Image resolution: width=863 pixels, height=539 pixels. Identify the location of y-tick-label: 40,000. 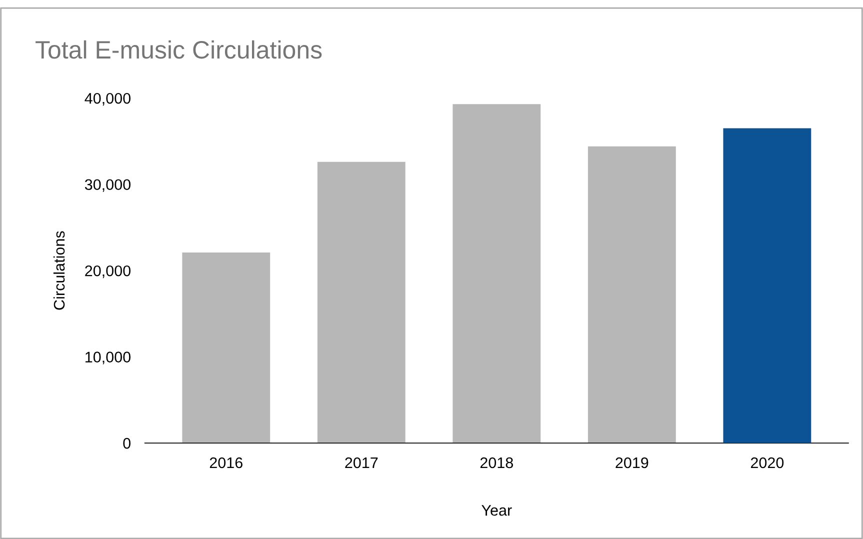
(107, 99).